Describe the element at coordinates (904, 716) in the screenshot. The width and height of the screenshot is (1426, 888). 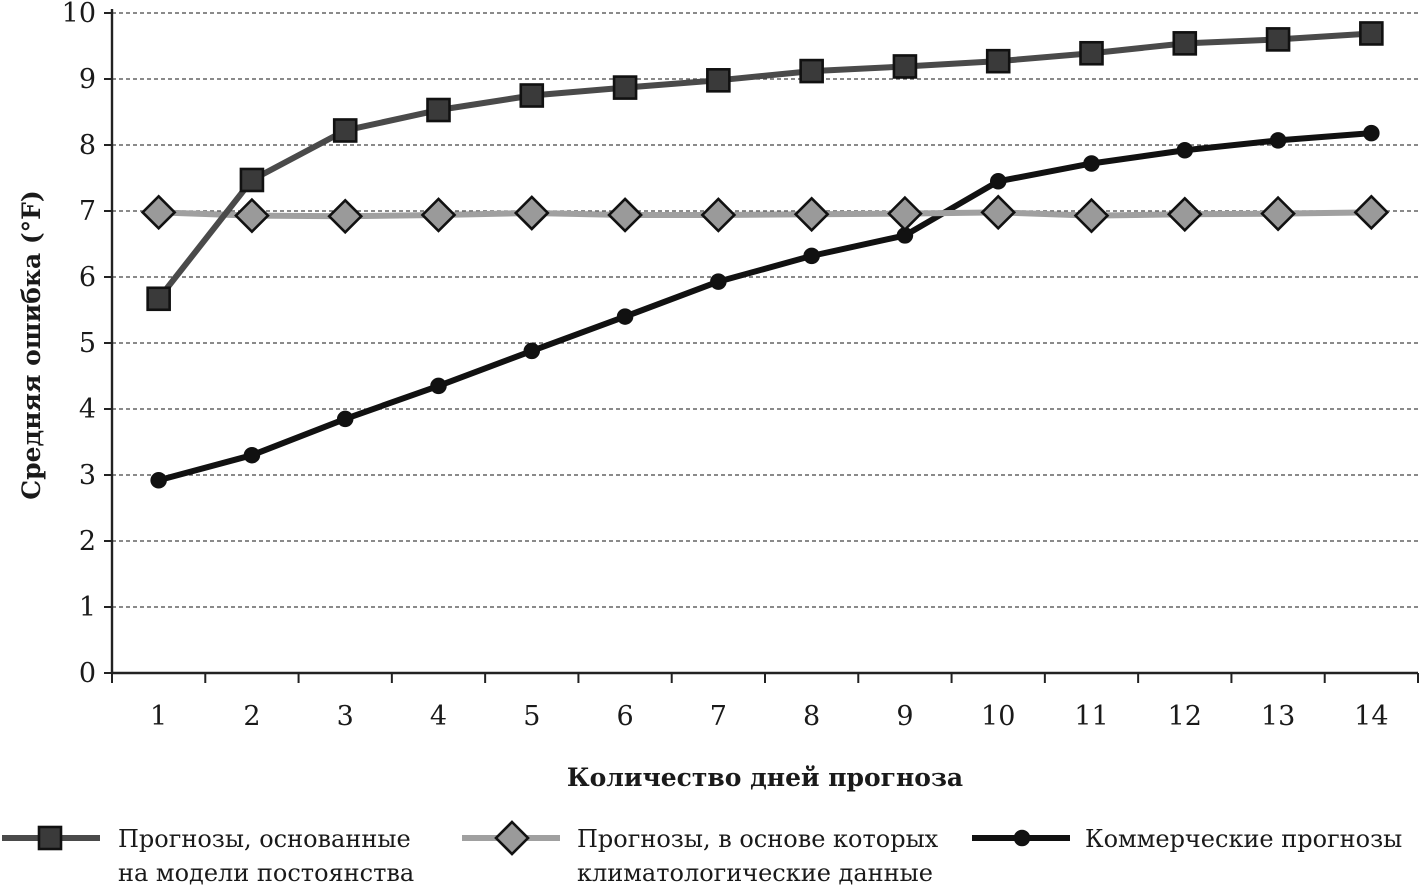
I see `x-tick-label-9: 9` at that location.